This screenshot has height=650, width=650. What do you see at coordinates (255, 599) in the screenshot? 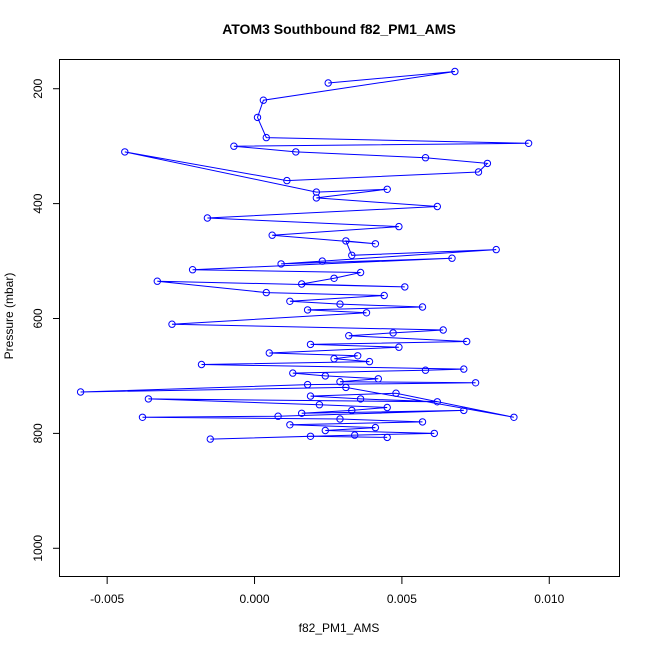
I see `x-tick-label: 0.000` at bounding box center [255, 599].